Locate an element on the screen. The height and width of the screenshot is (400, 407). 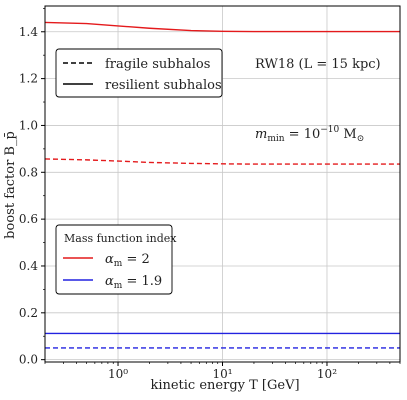
mmin-annotation: mmin = 10−10 M⊙ is located at coordinates (309, 134).